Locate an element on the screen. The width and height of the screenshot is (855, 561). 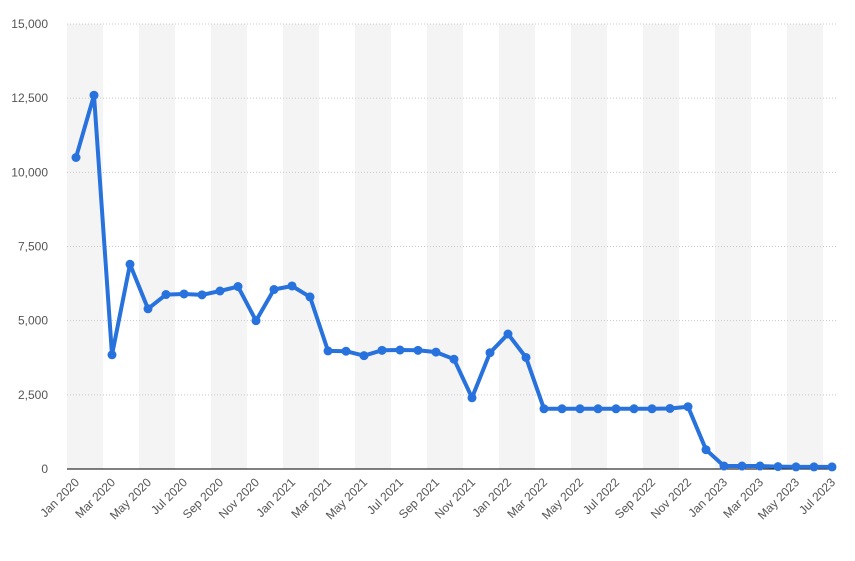
y-axis-ticks: 0 2,500 5,000 7,500 10,000 12,500 15,000 is located at coordinates (29, 246).